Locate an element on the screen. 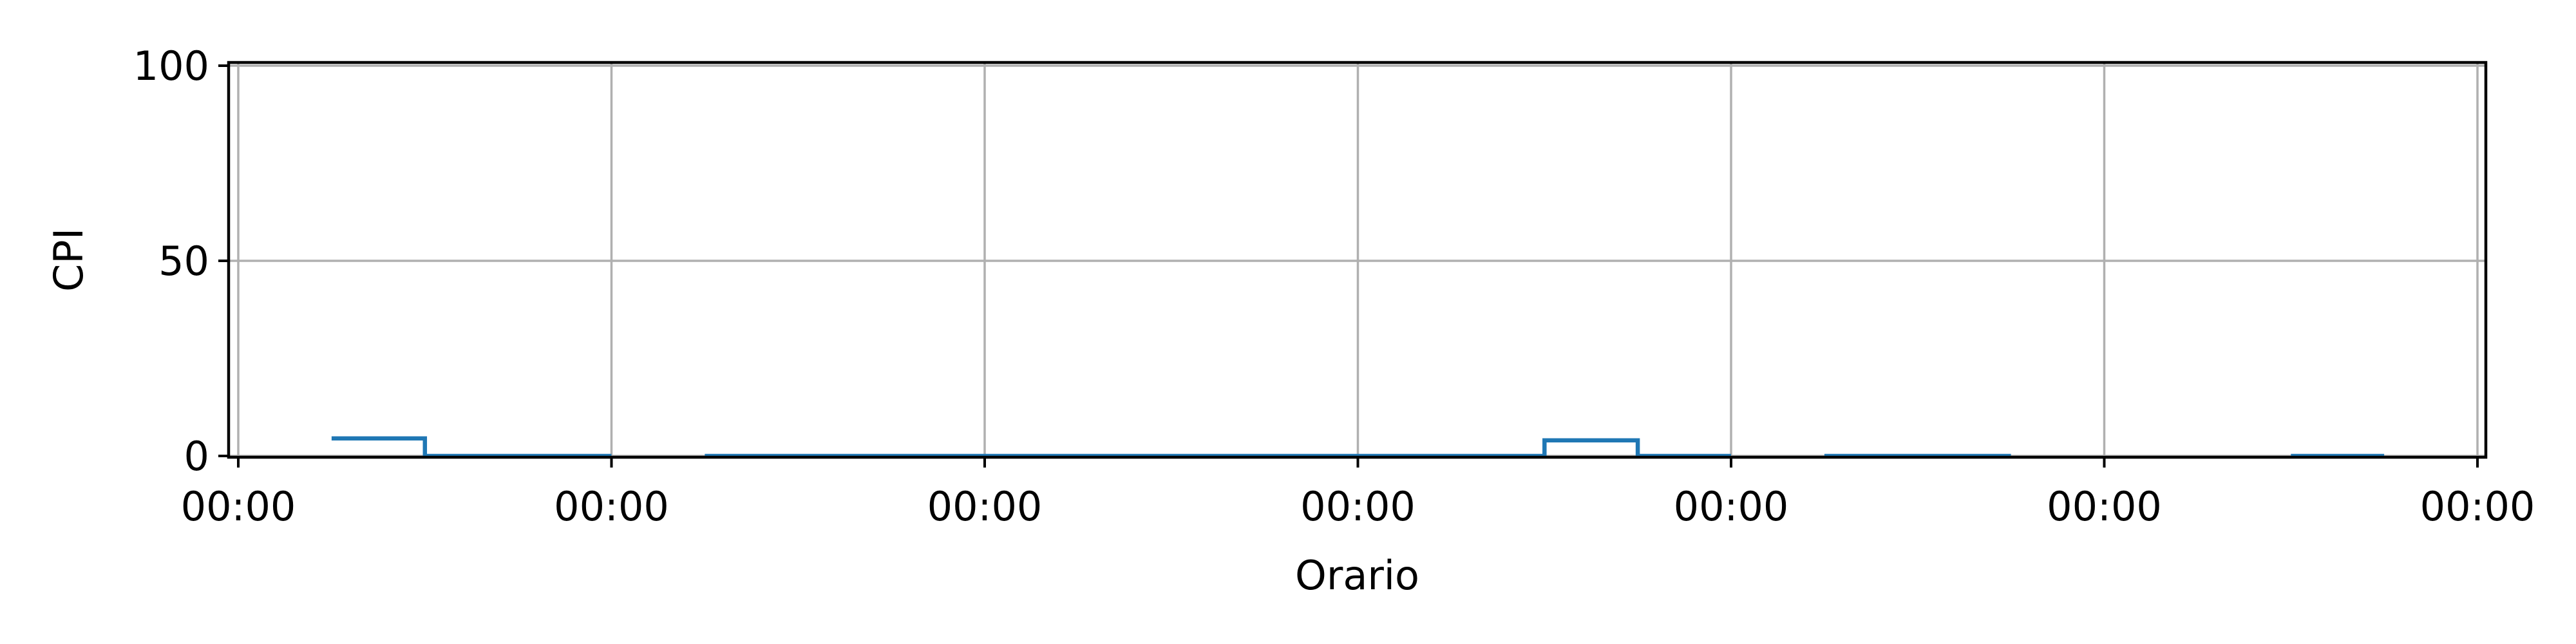 The width and height of the screenshot is (2576, 644). y-axis-title: CPI is located at coordinates (68, 260).